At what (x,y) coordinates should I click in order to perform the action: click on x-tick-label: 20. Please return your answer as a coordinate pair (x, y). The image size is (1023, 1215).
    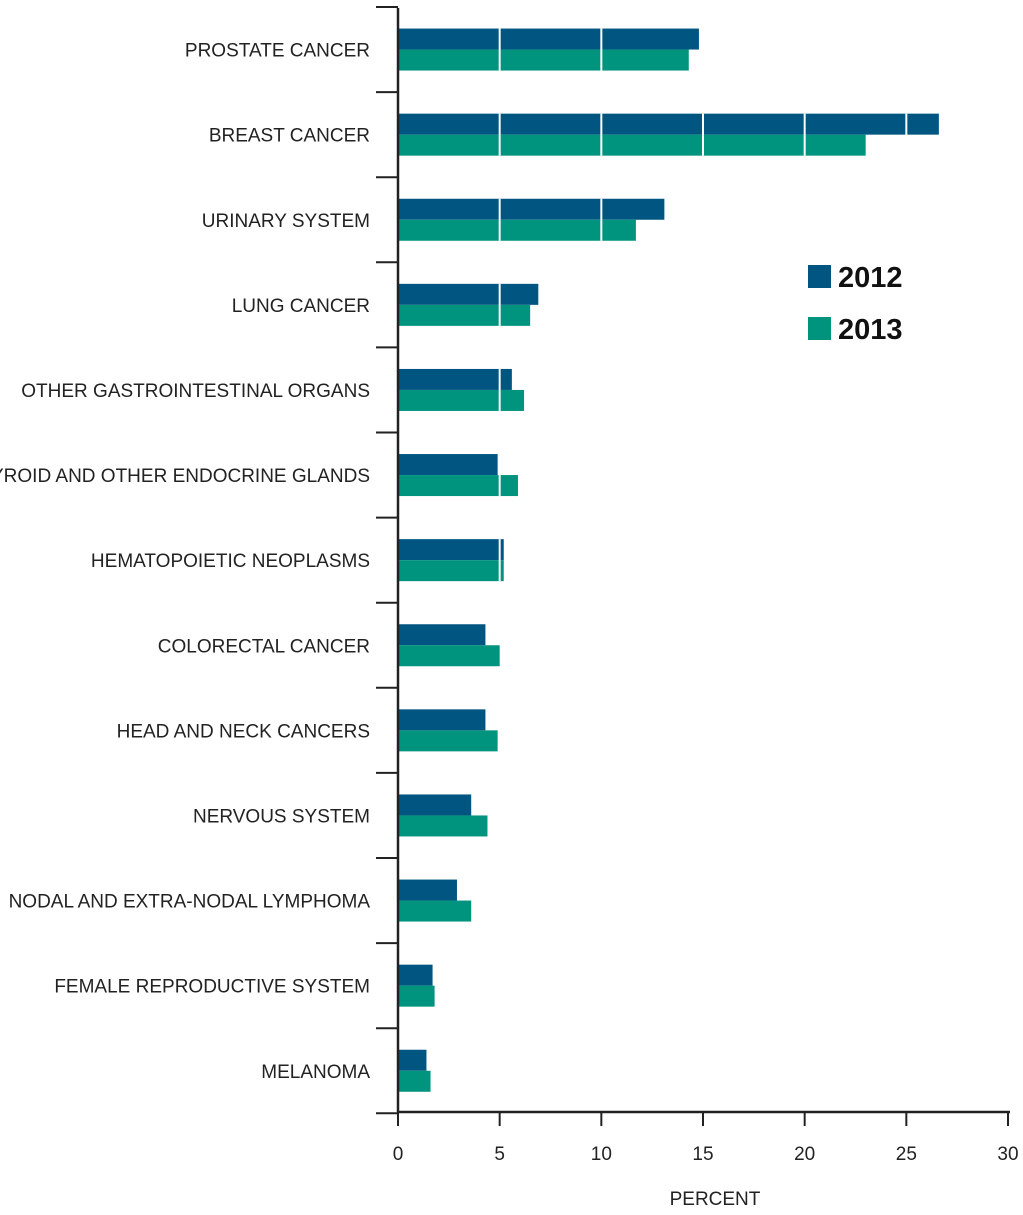
    Looking at the image, I should click on (804, 1154).